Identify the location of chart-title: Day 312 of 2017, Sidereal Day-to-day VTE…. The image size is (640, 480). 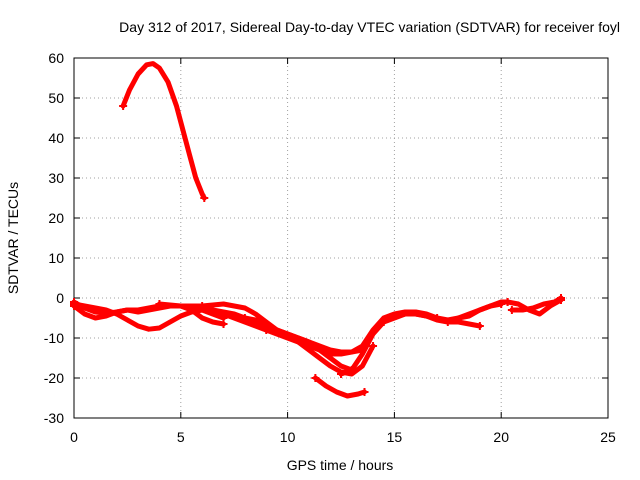
(369, 27).